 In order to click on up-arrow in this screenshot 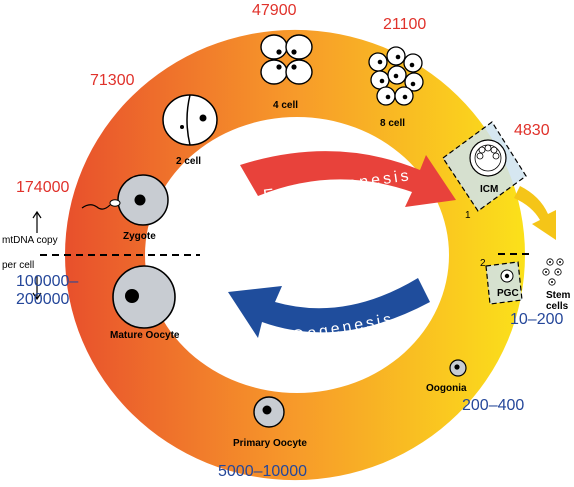, I will do `click(37, 221)`.